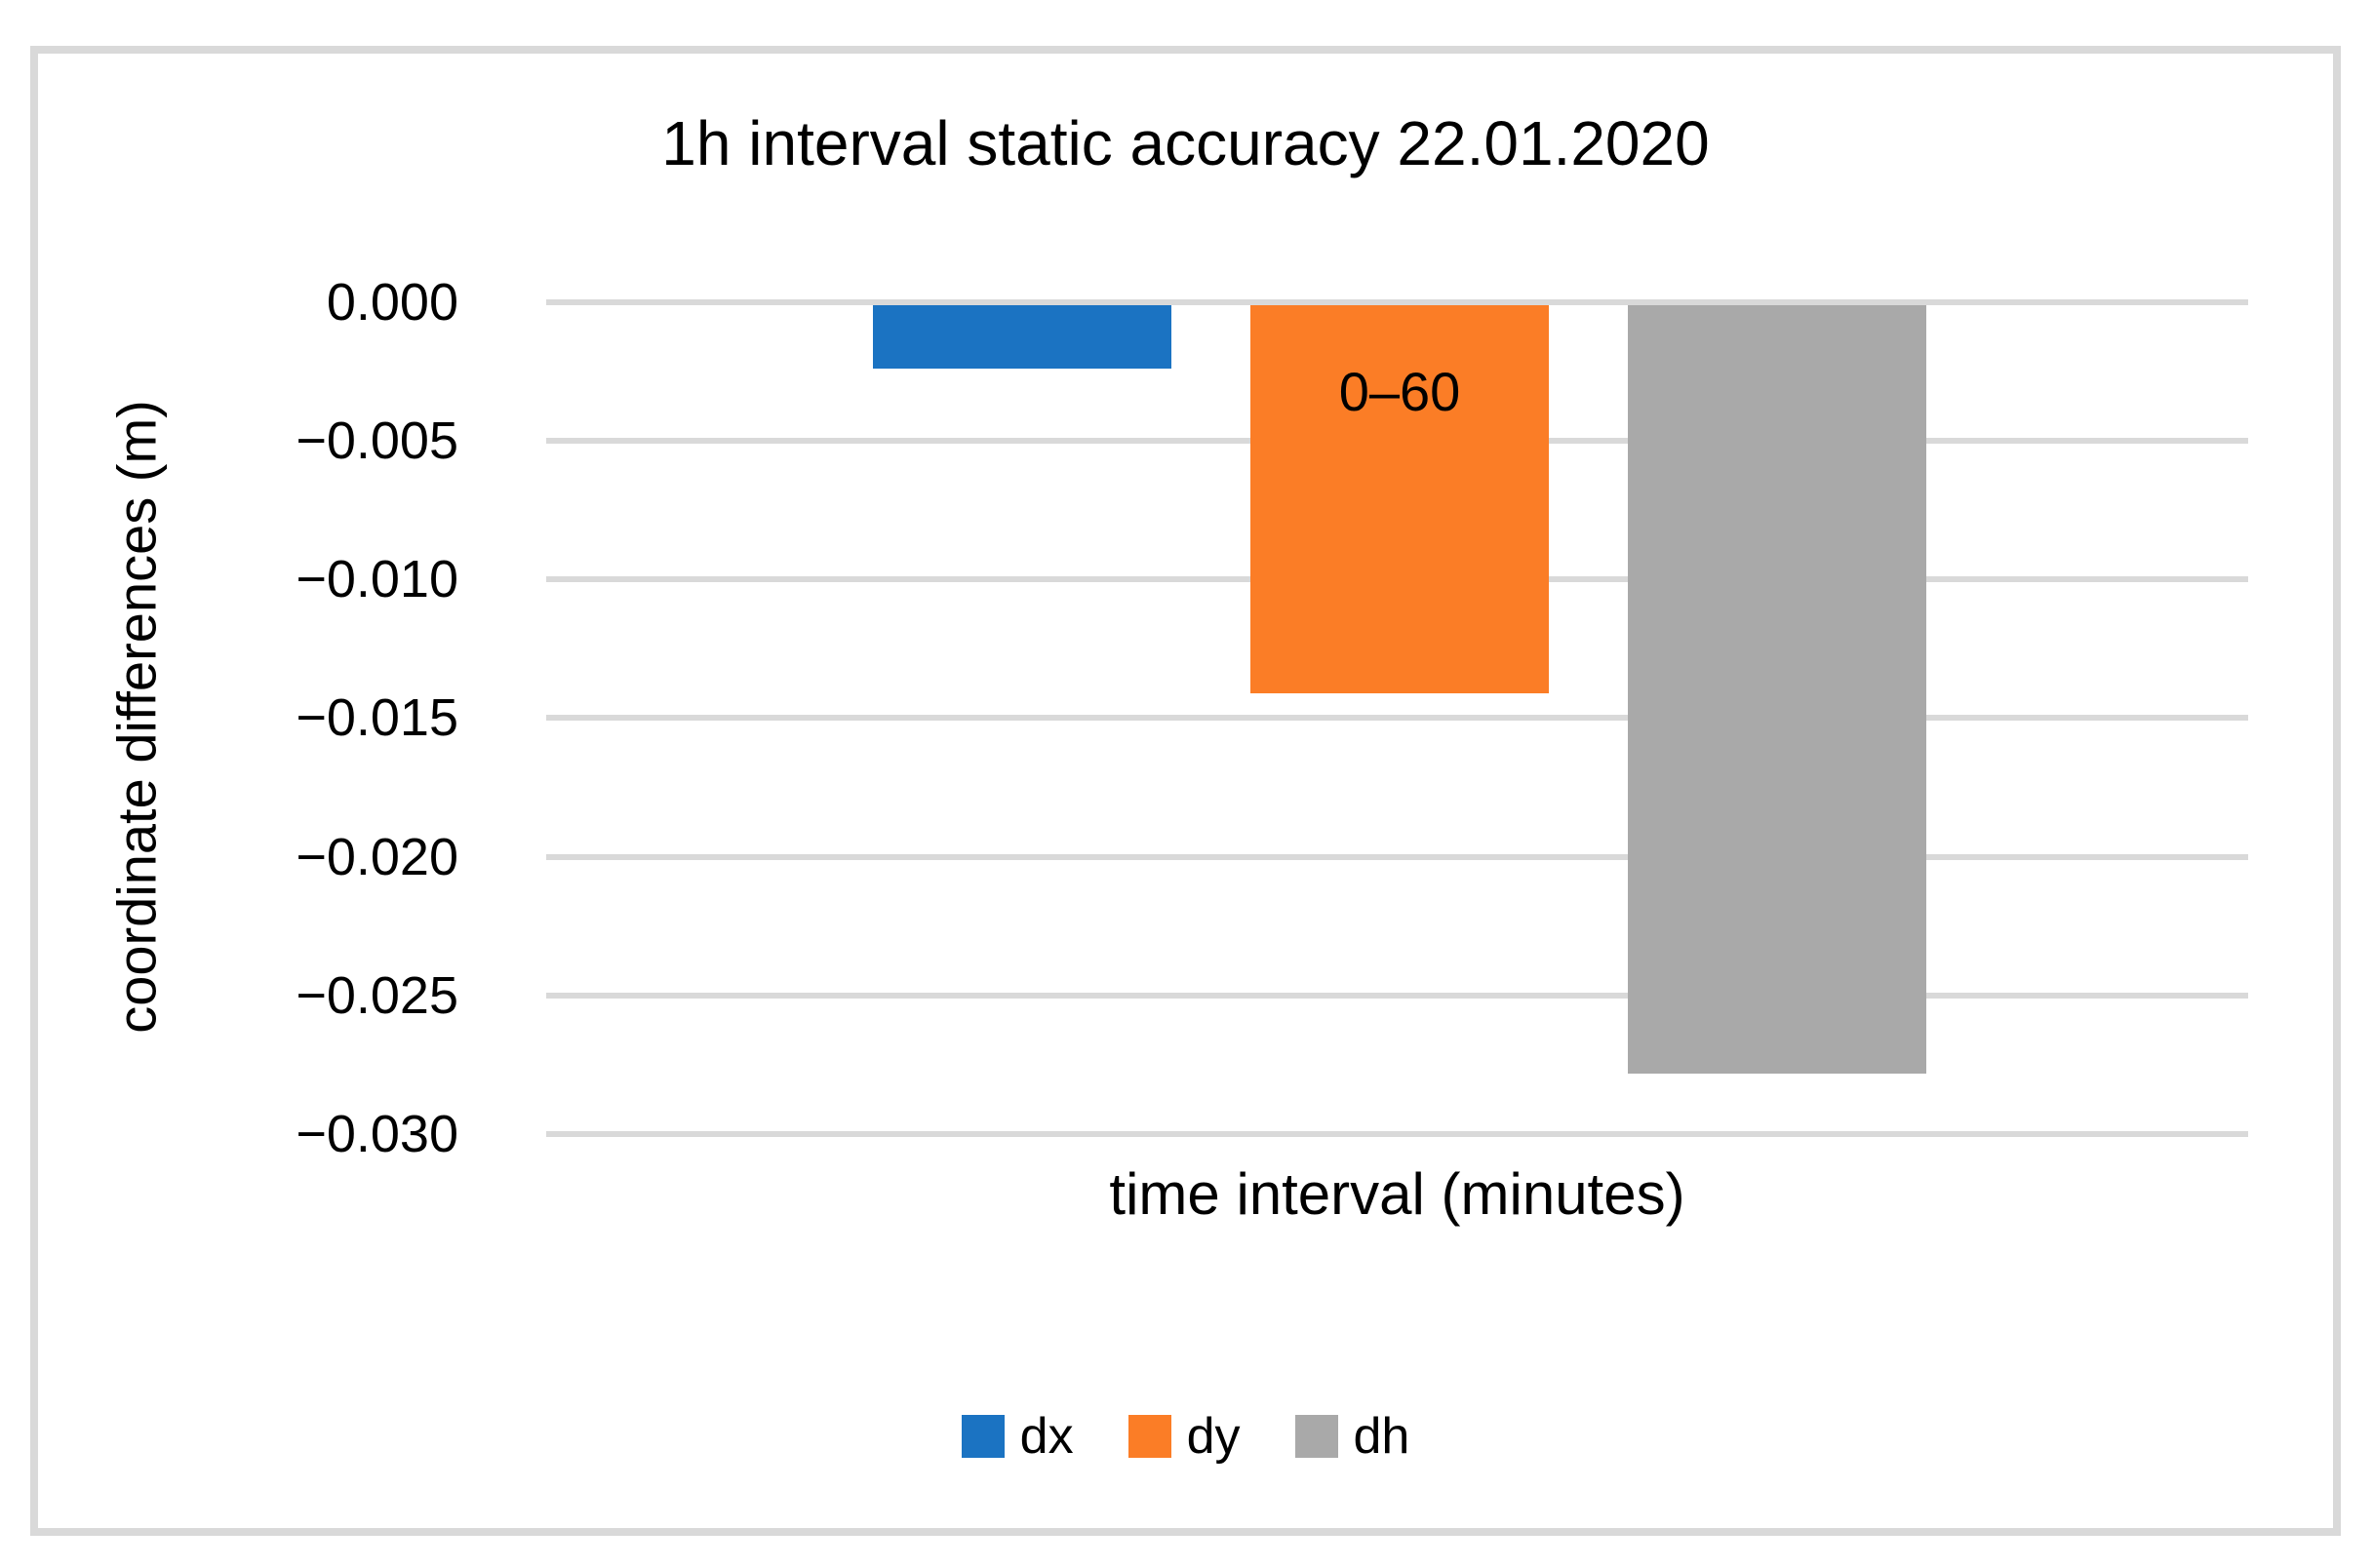 Image resolution: width=2373 pixels, height=1568 pixels. Describe the element at coordinates (983, 1436) in the screenshot. I see `legend-swatch-dx` at that location.